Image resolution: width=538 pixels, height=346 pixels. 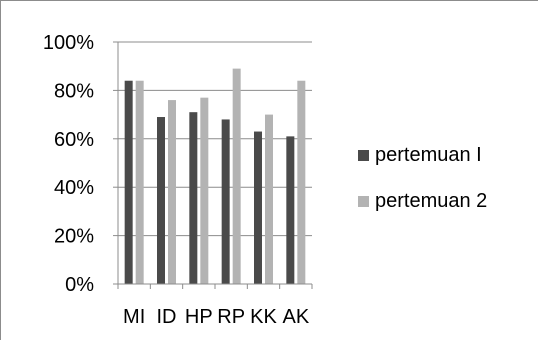 I want to click on legend: pertemuan I pertemuan 2, so click(x=422, y=178).